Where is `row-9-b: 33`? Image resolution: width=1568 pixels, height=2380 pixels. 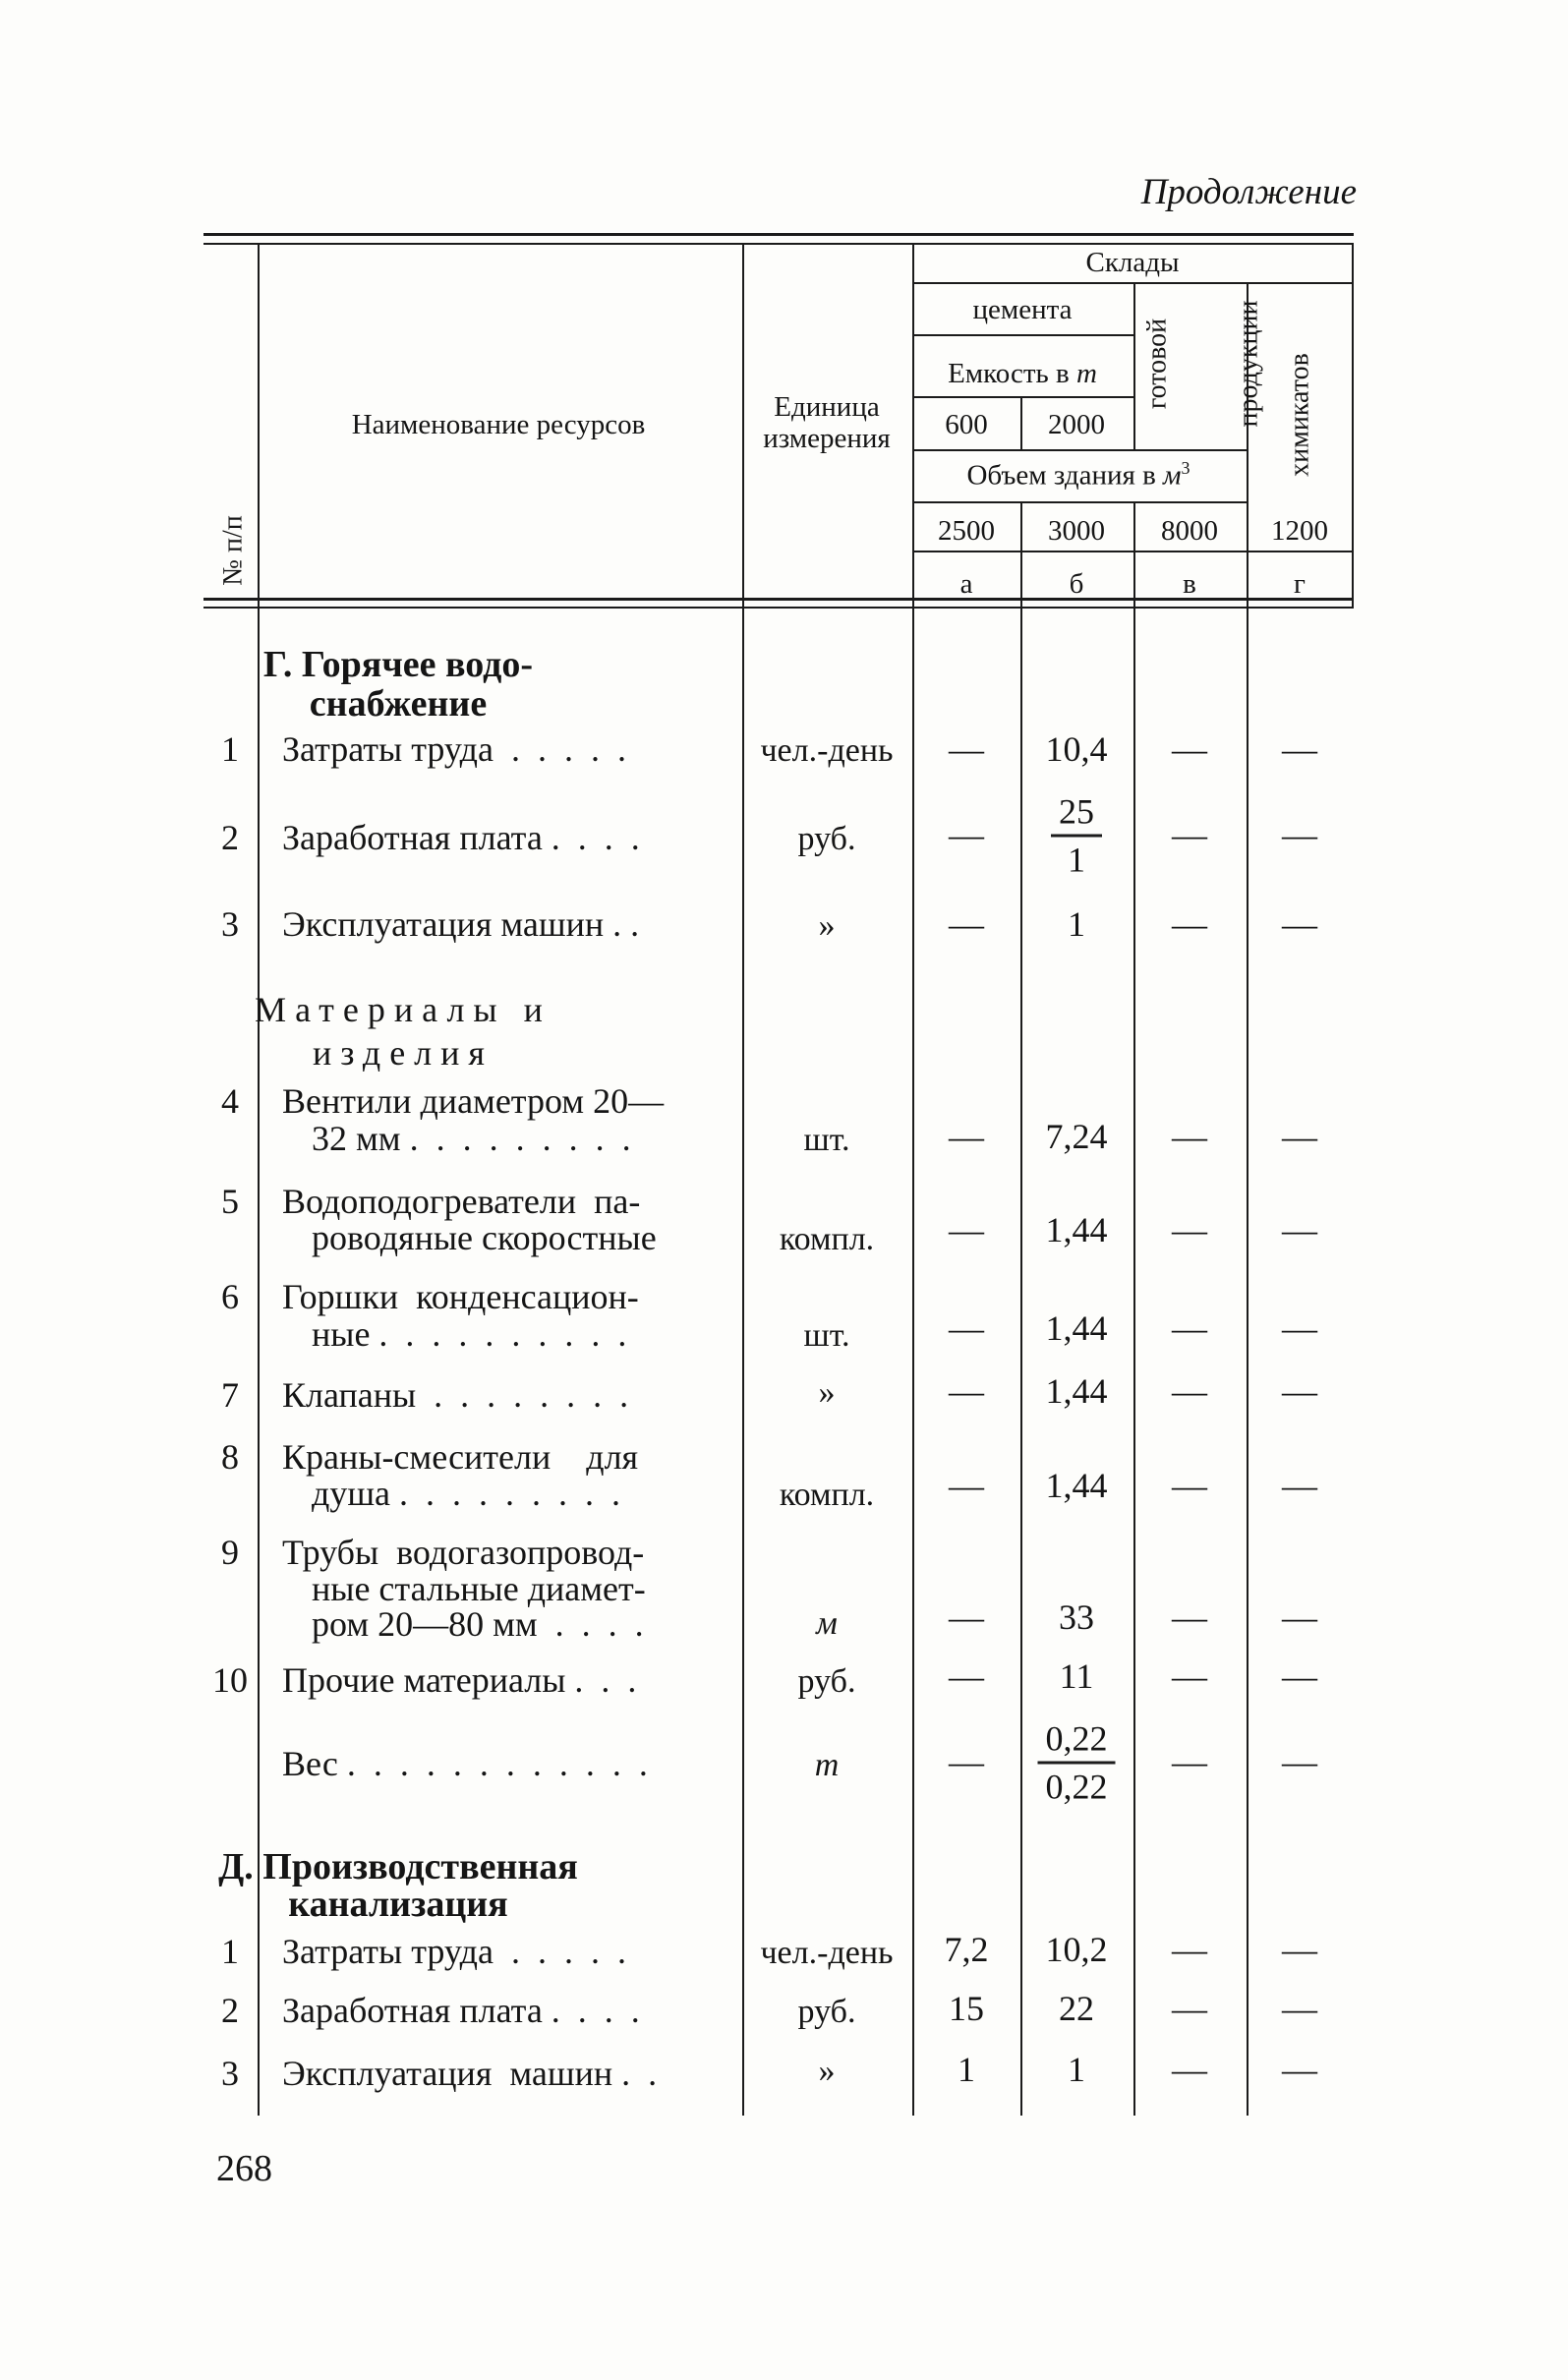 row-9-b: 33 is located at coordinates (1076, 1617).